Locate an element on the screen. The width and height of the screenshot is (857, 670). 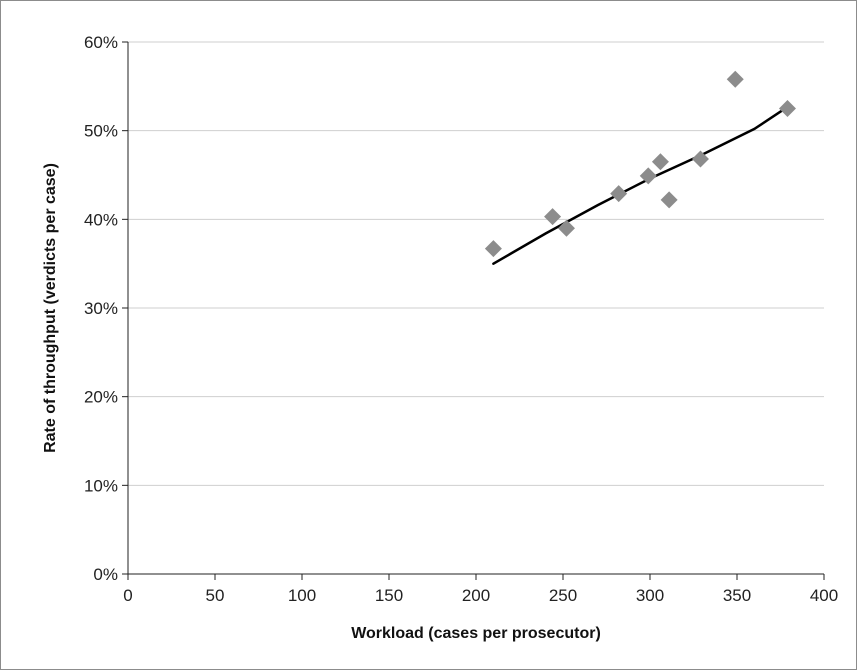
x-tick-label: 300 is located at coordinates (650, 595).